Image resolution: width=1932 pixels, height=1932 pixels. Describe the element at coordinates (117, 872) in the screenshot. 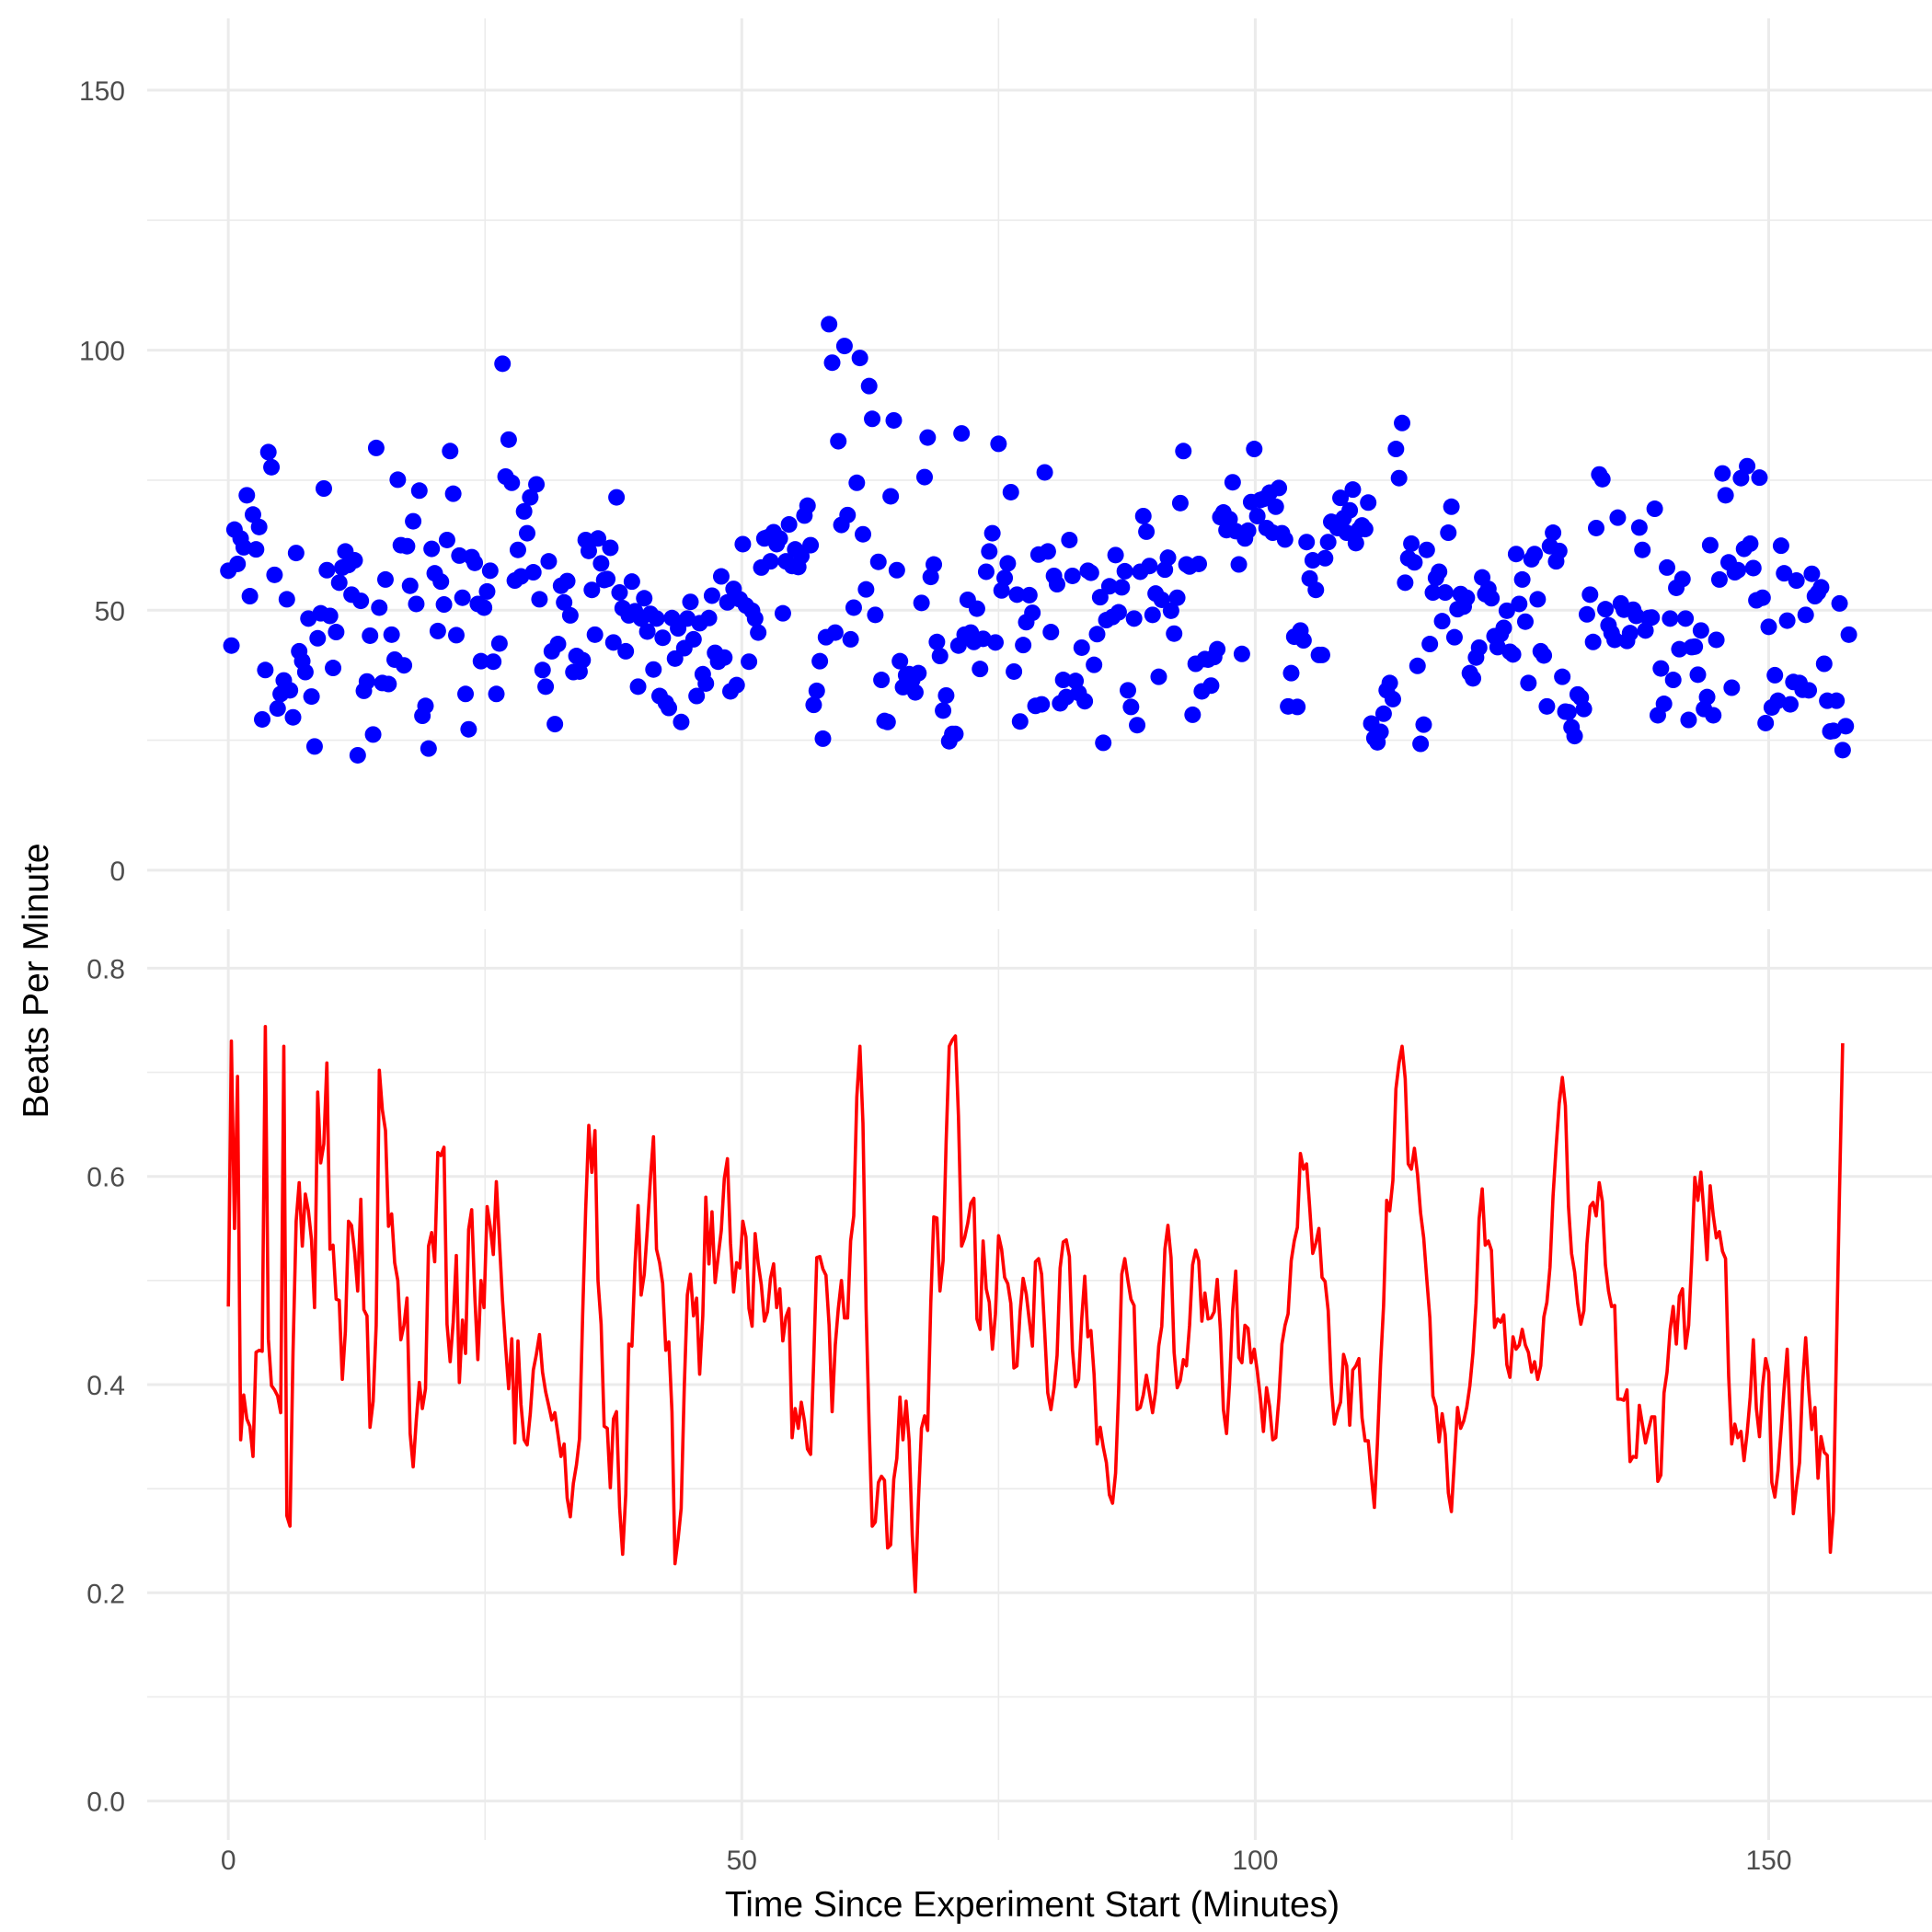

I see `top-y-tick-label: 0` at that location.